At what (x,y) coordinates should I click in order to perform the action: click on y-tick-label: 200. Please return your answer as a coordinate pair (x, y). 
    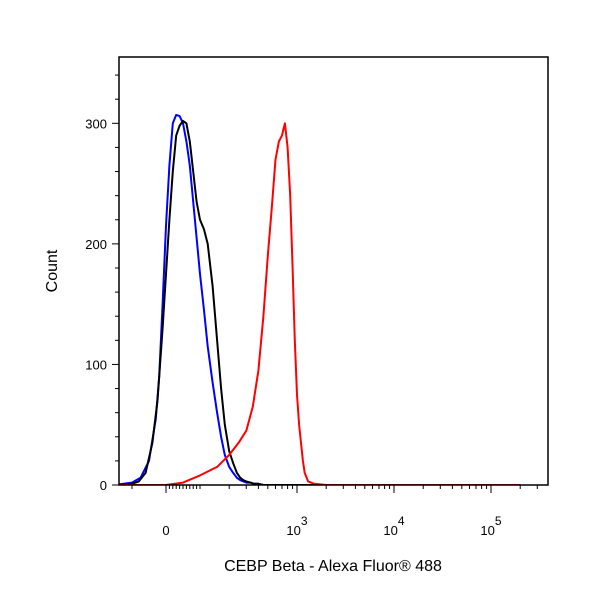
    Looking at the image, I should click on (96, 244).